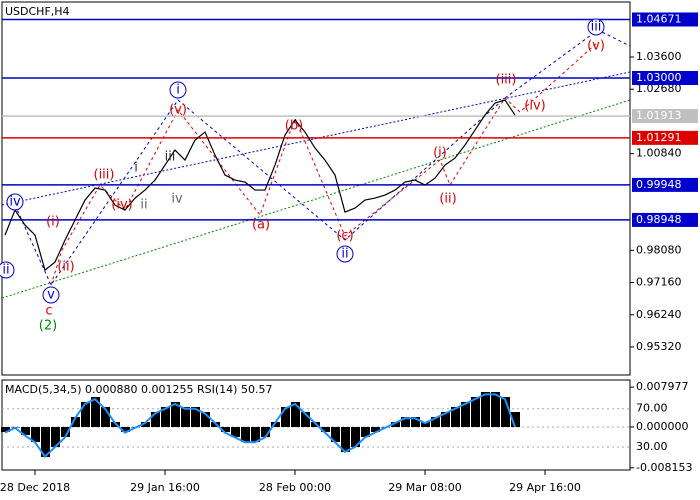 The height and width of the screenshot is (500, 700). Describe the element at coordinates (344, 236) in the screenshot. I see `wave-label: (c)` at that location.